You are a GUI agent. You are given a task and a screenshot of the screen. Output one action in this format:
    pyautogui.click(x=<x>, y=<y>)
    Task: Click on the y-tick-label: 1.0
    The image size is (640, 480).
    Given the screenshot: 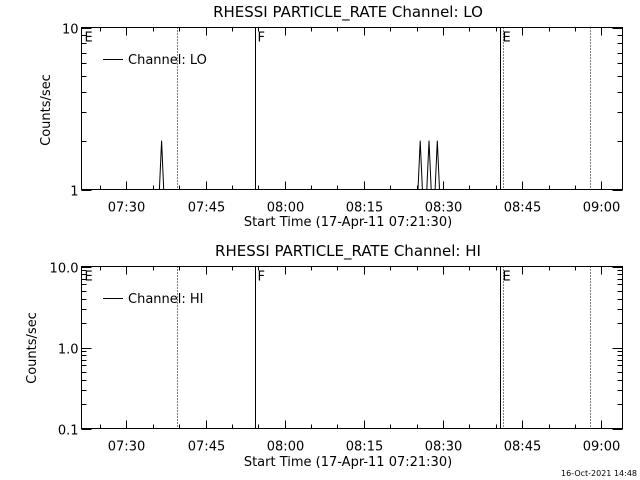 What is the action you would take?
    pyautogui.click(x=68, y=350)
    